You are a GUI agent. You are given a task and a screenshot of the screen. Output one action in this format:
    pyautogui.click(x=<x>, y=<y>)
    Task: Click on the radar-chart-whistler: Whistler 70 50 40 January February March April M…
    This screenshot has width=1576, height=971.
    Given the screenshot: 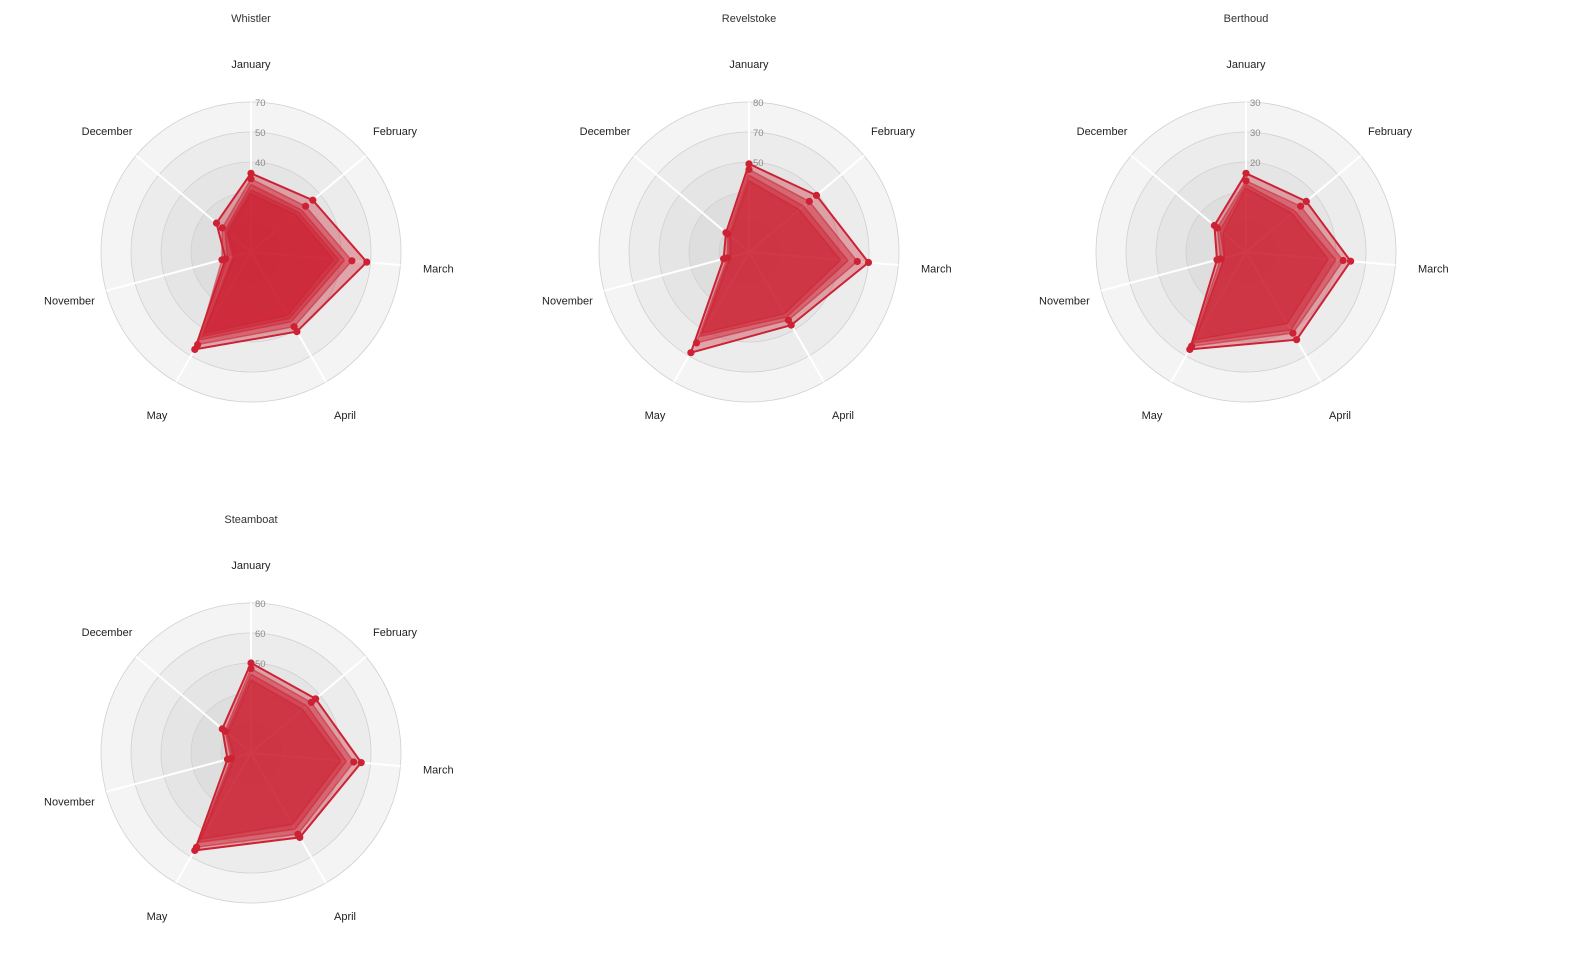 What is the action you would take?
    pyautogui.click(x=249, y=217)
    